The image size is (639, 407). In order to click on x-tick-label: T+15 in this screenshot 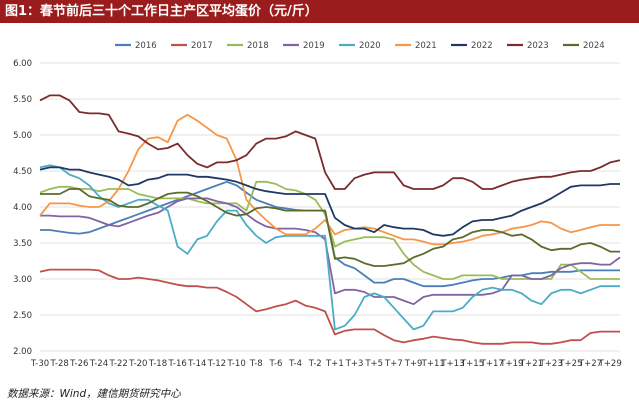, I will do `click(472, 364)`.